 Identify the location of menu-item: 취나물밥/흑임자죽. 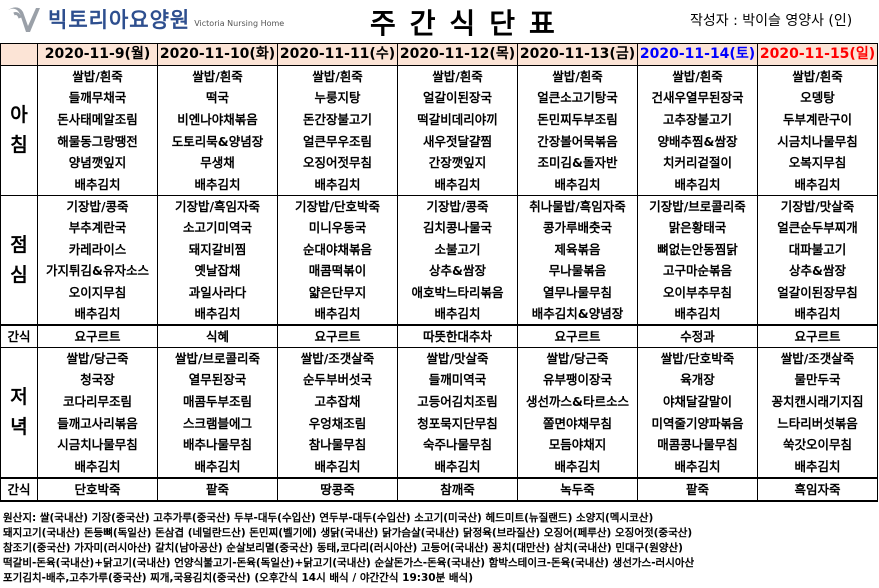
(577, 205).